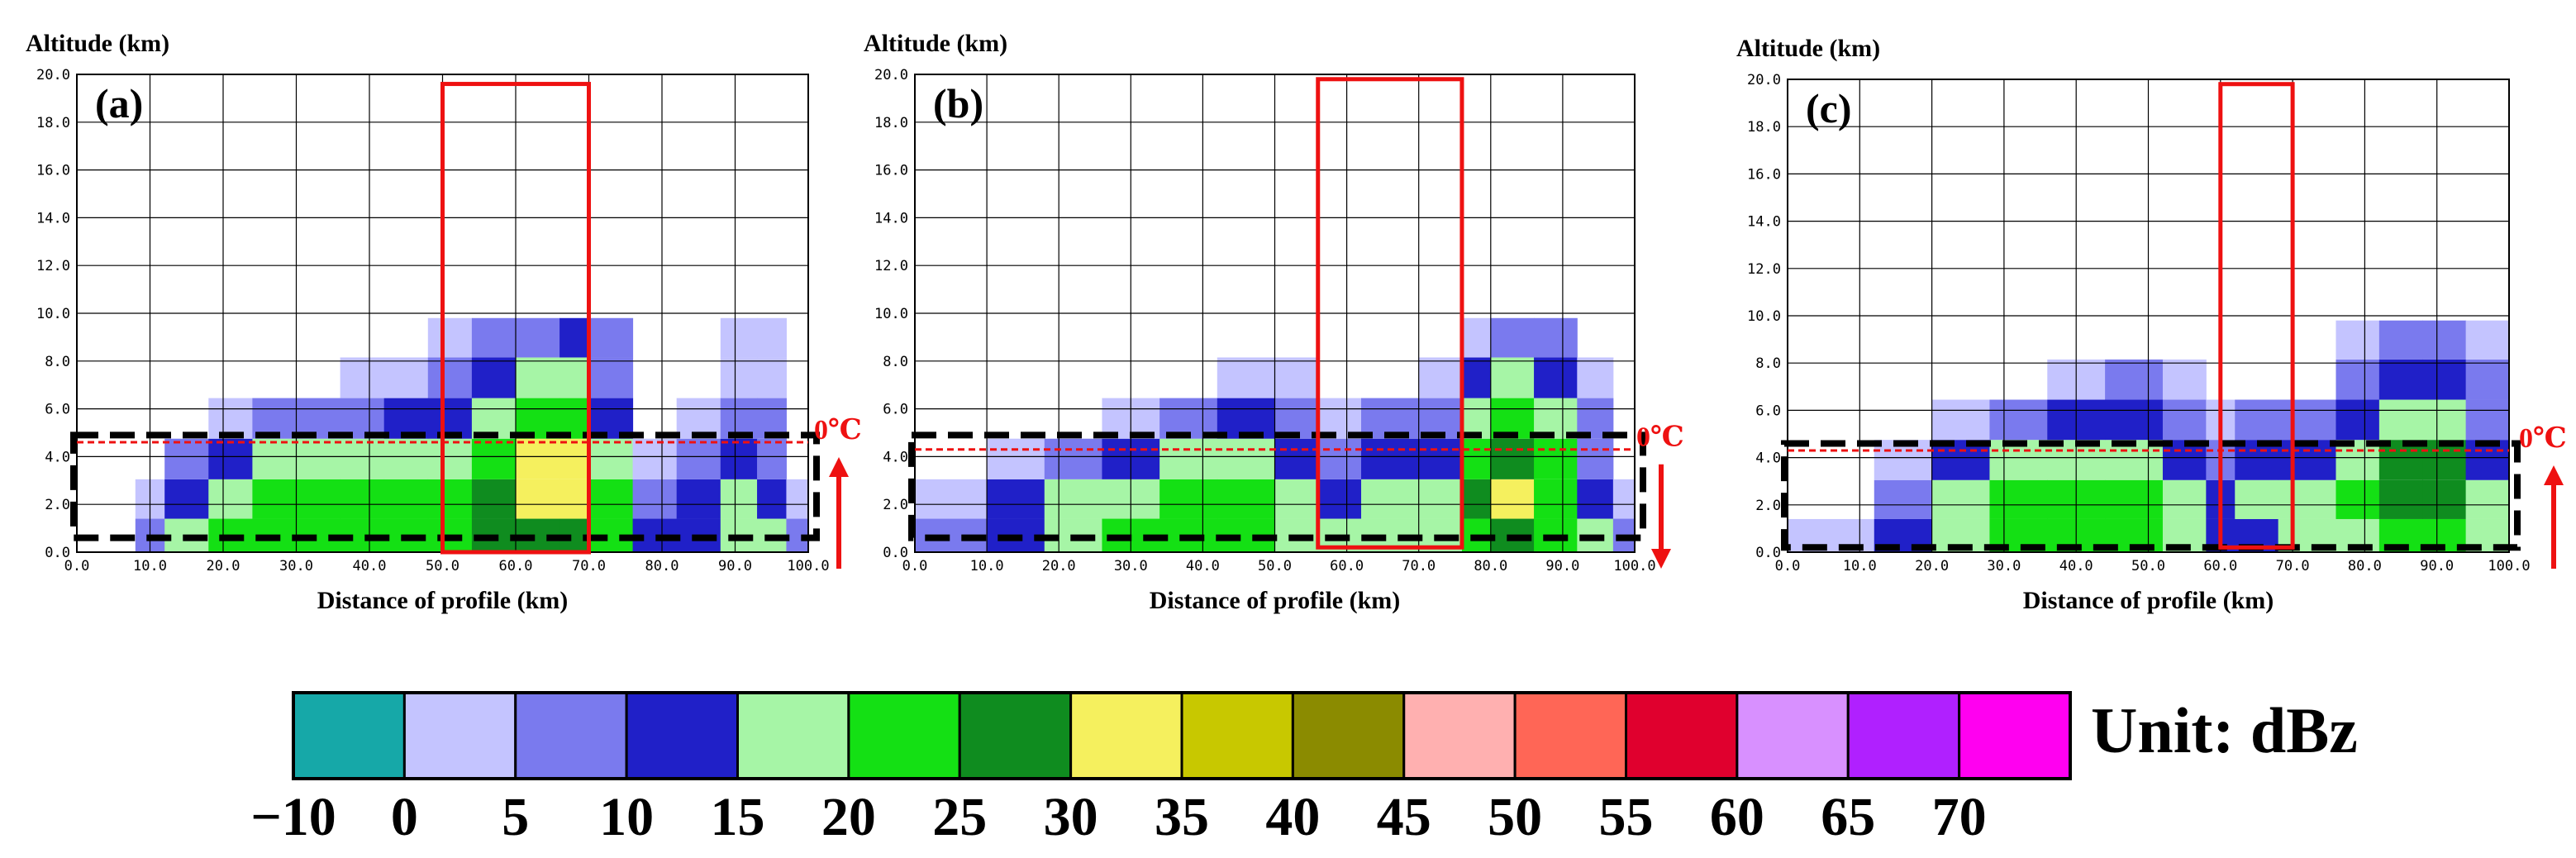 This screenshot has height=858, width=2576. I want to click on panel-label: (b), so click(958, 103).